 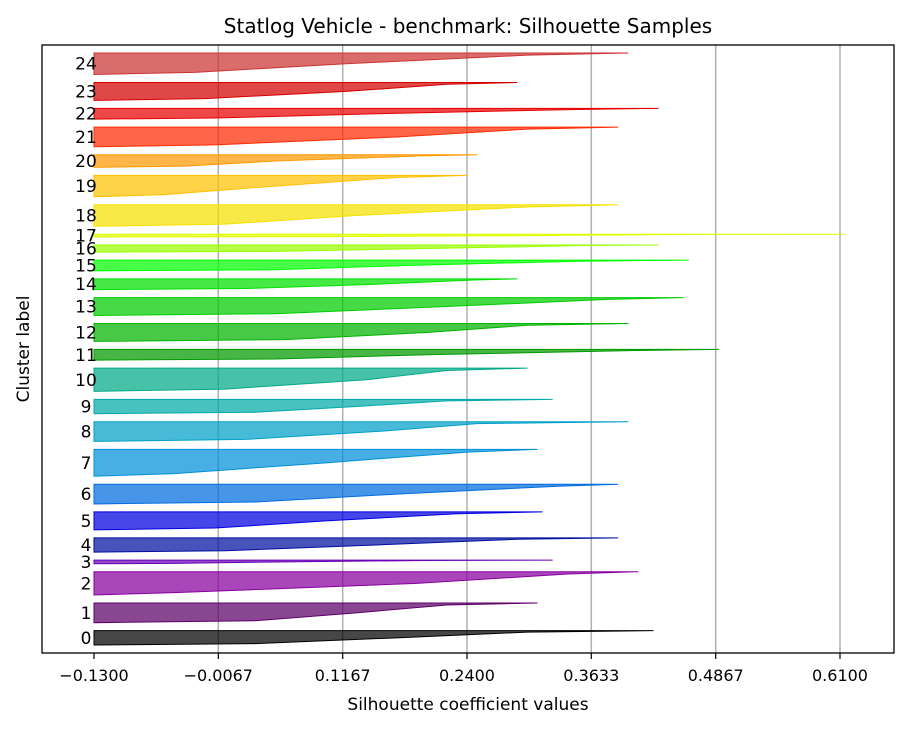 I want to click on cluster-label-8: 8, so click(x=86, y=433).